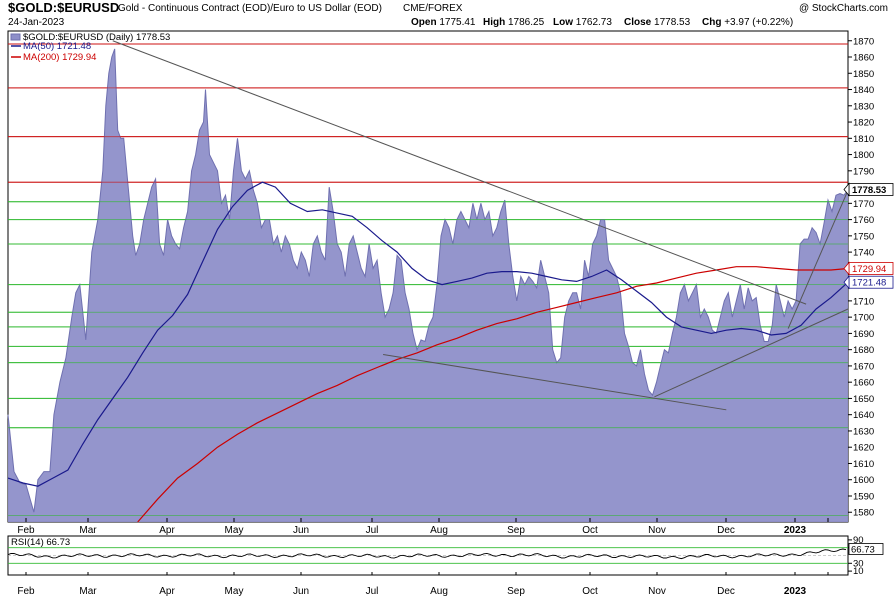 This screenshot has height=597, width=895. I want to click on y-tick-label-1630: 1630, so click(863, 431).